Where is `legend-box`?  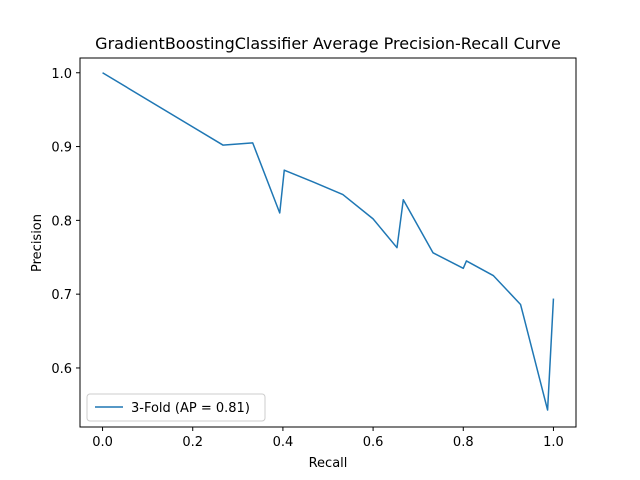
legend-box is located at coordinates (176, 407).